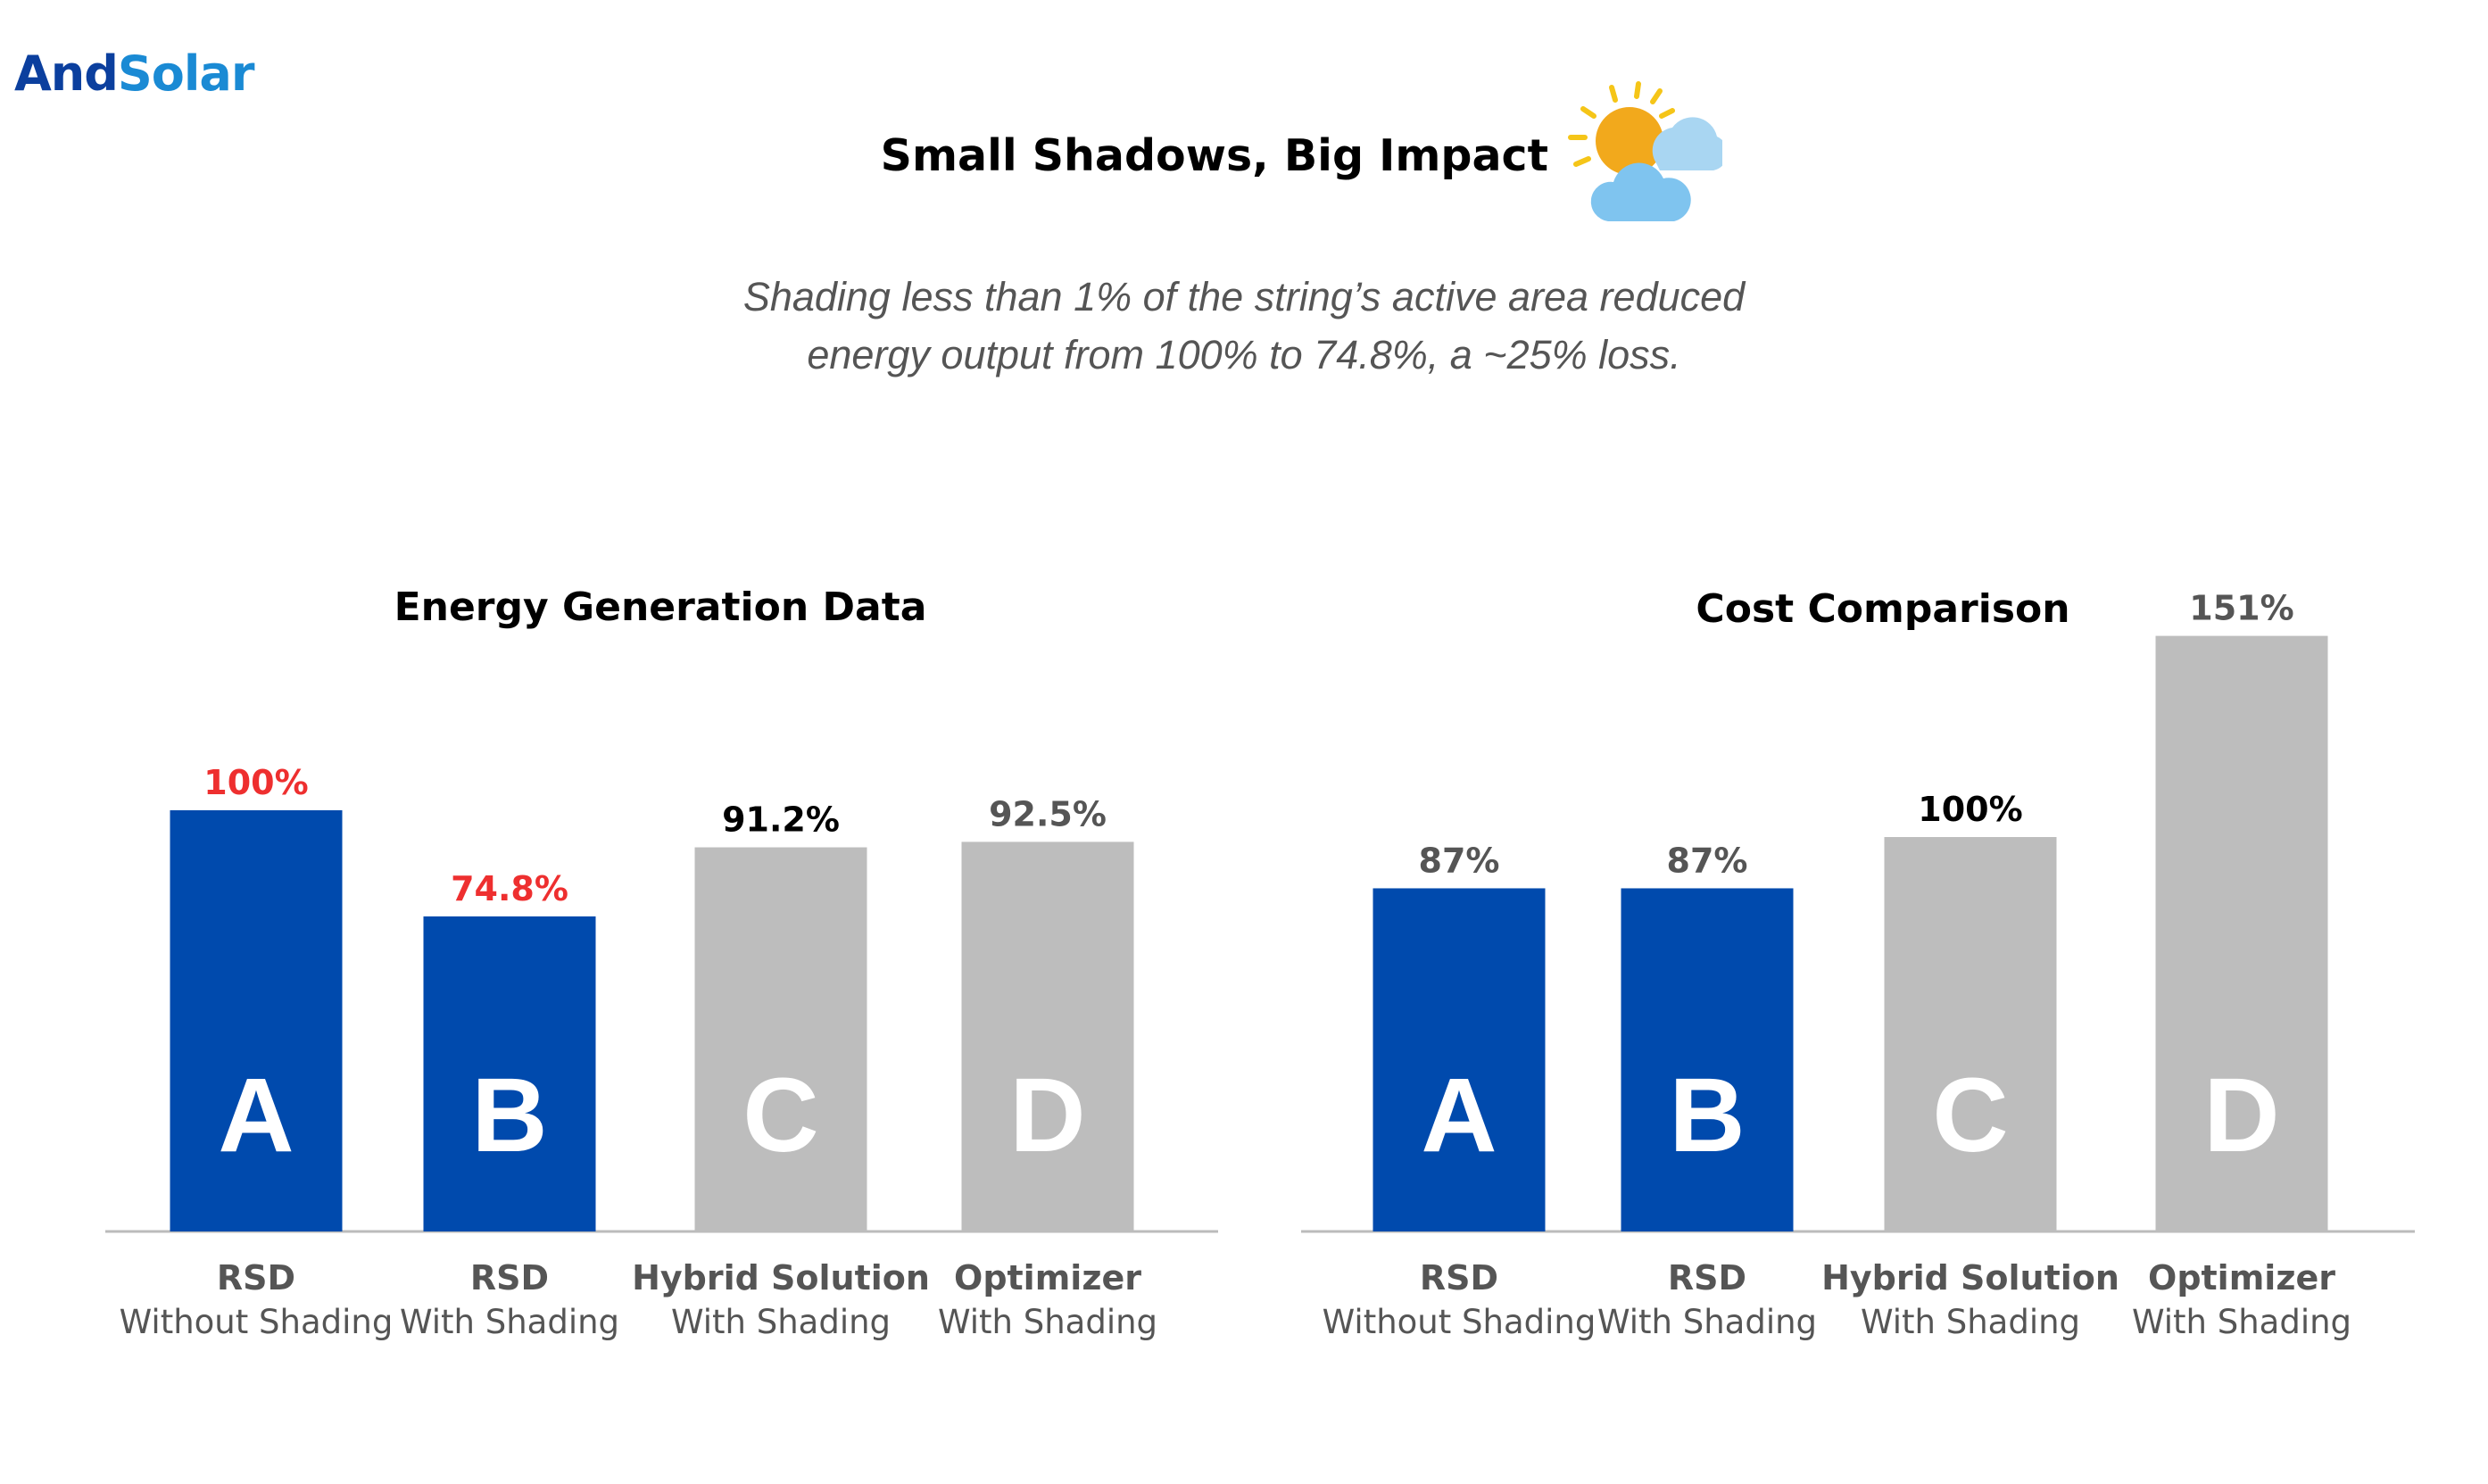 The width and height of the screenshot is (2488, 1484). Describe the element at coordinates (780, 1115) in the screenshot. I see `energy-bar-letter: C` at that location.